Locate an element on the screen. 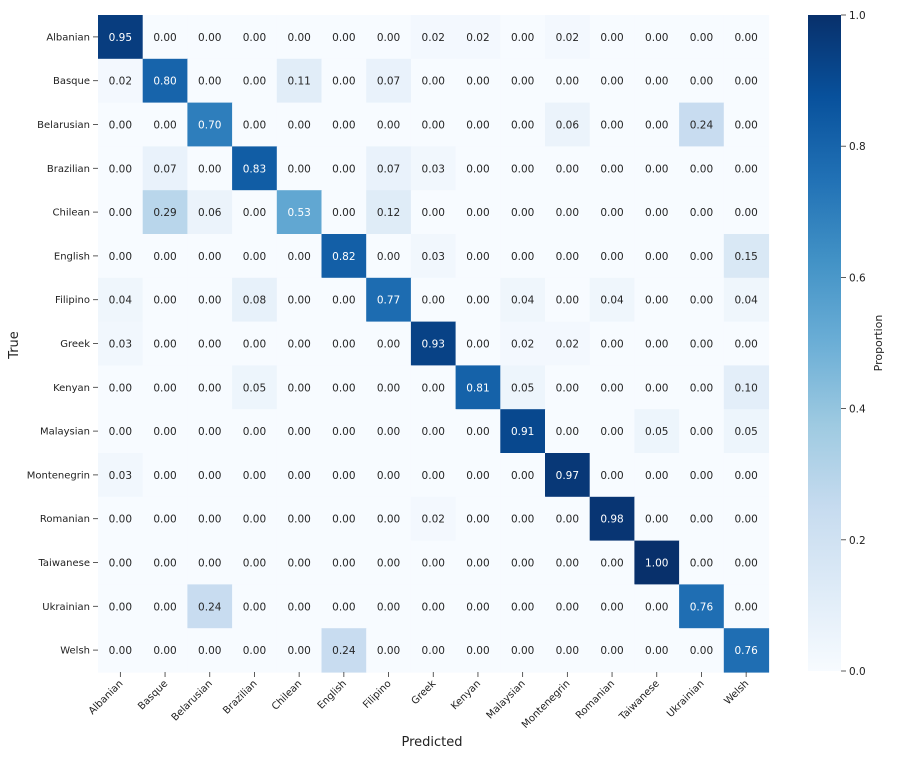 The image size is (897, 758). y-tick-label: Basque is located at coordinates (71, 81).